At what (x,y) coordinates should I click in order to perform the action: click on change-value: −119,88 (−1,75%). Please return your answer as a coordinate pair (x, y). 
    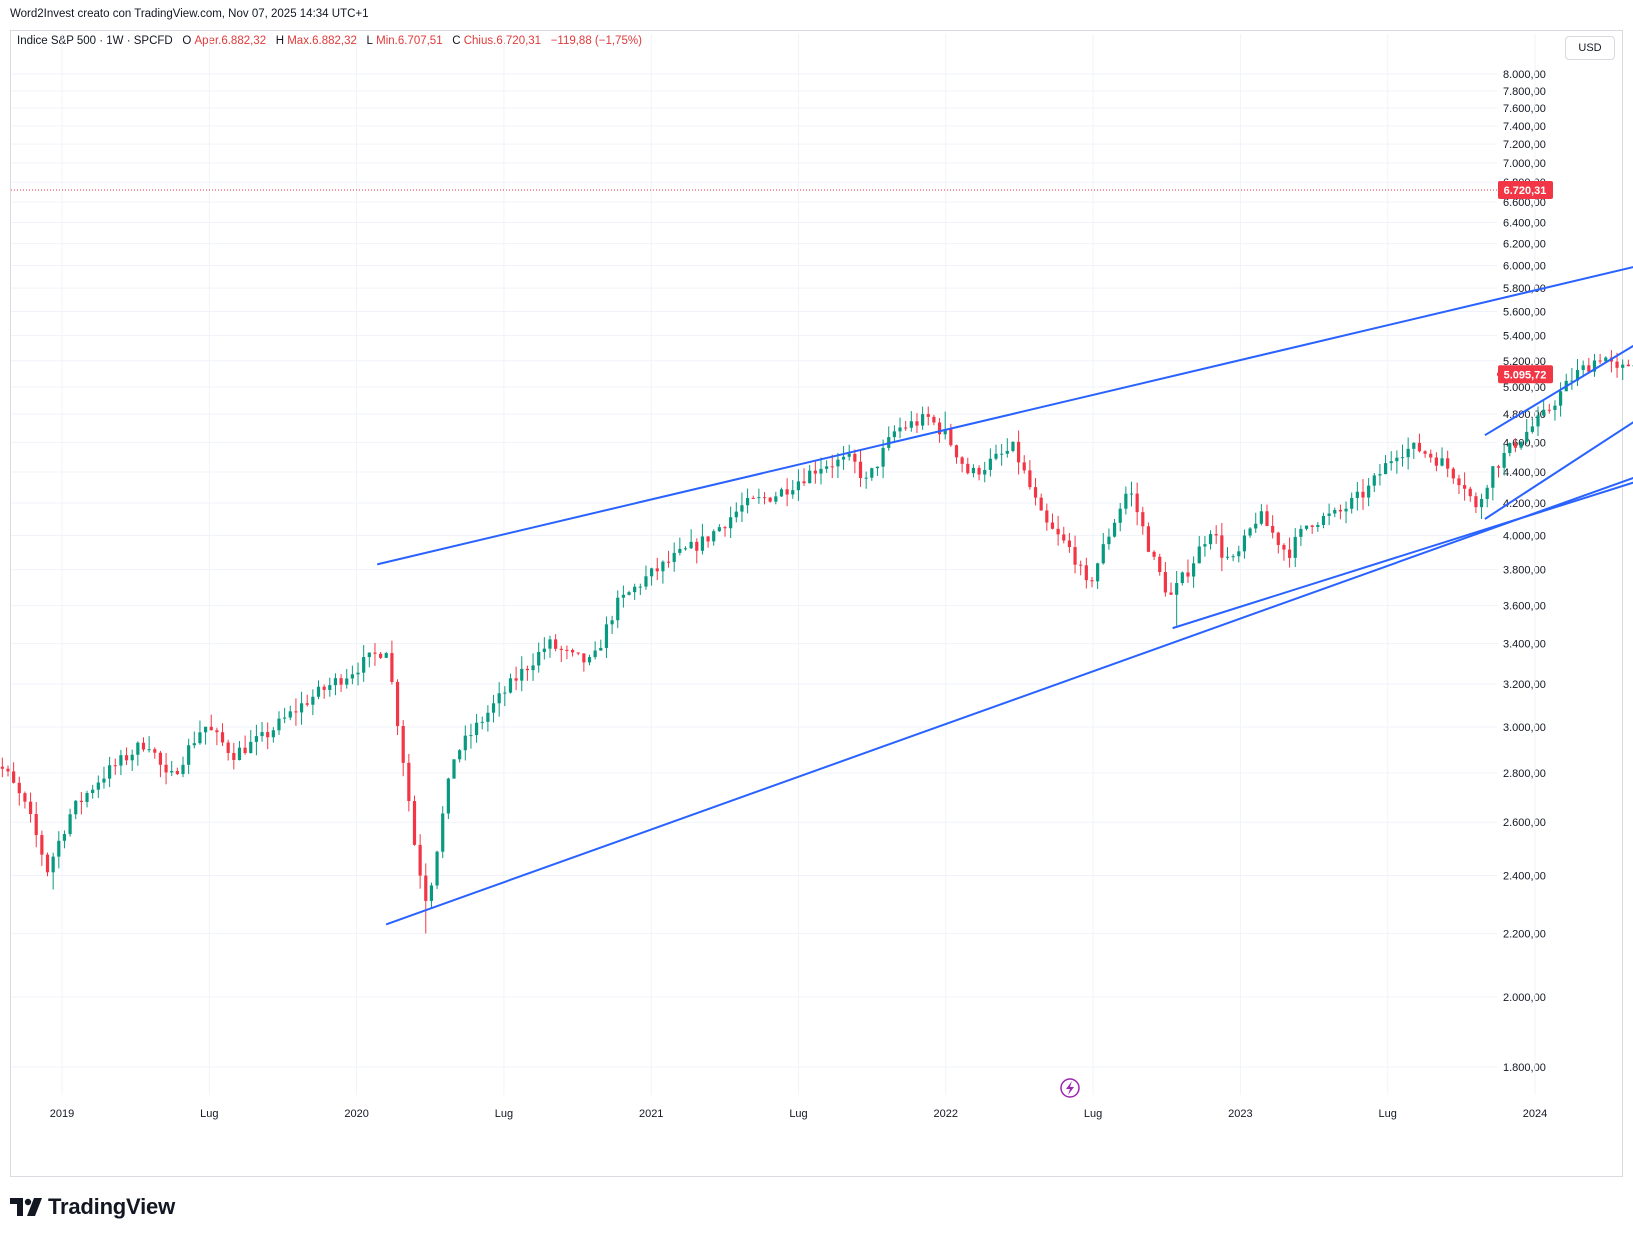
    Looking at the image, I should click on (596, 41).